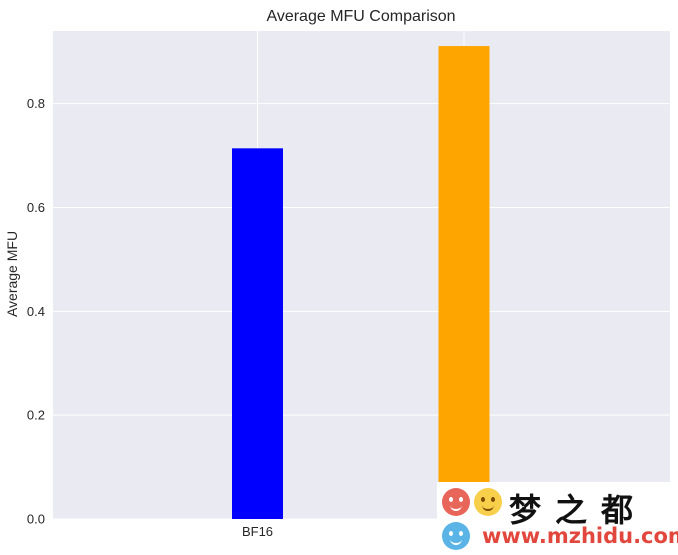  I want to click on y-tick-label: 0.2, so click(36, 415).